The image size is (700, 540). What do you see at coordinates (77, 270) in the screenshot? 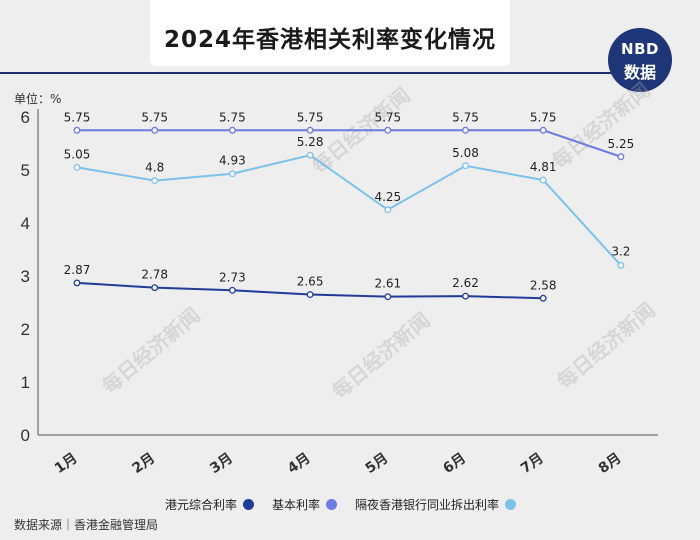
I see `data-label: 2.87` at bounding box center [77, 270].